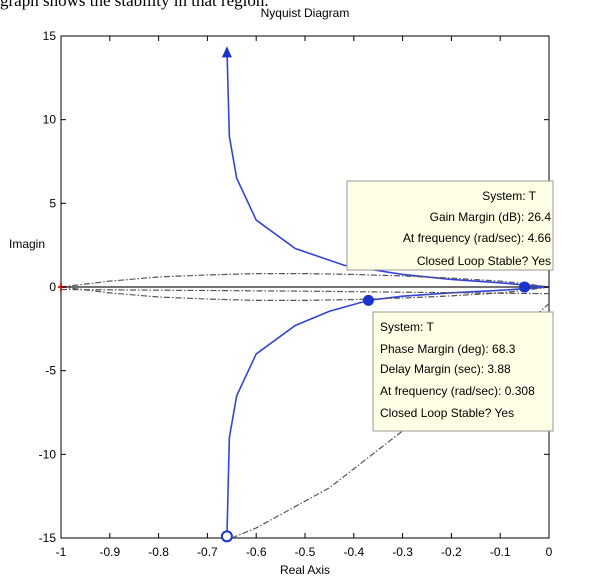 This screenshot has height=585, width=589. Describe the element at coordinates (52, 287) in the screenshot. I see `y-tick-label: 0` at that location.